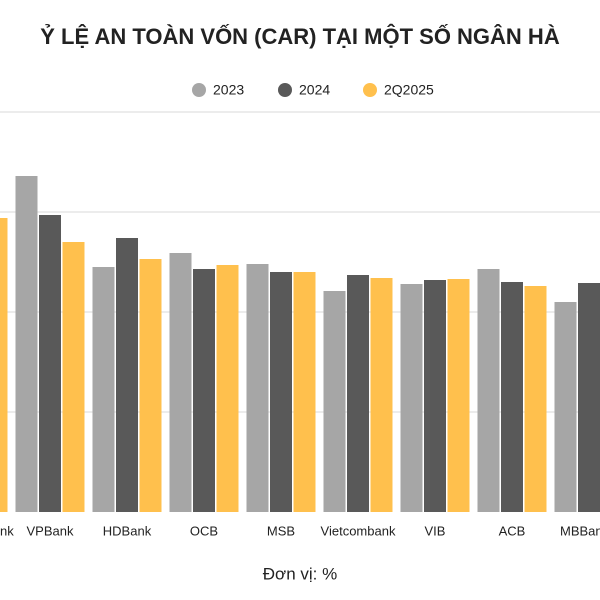  What do you see at coordinates (228, 90) in the screenshot?
I see `legend-label: 2023` at bounding box center [228, 90].